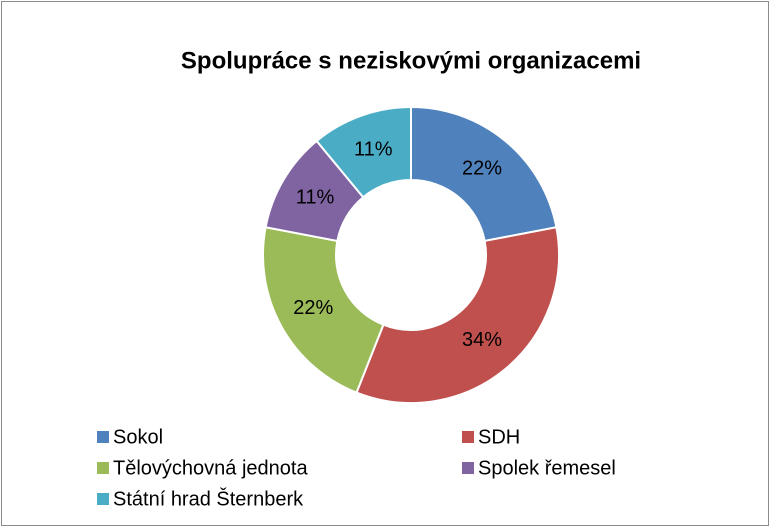 The height and width of the screenshot is (527, 770). What do you see at coordinates (208, 498) in the screenshot?
I see `legend-label: Státní hrad Šternberk` at bounding box center [208, 498].